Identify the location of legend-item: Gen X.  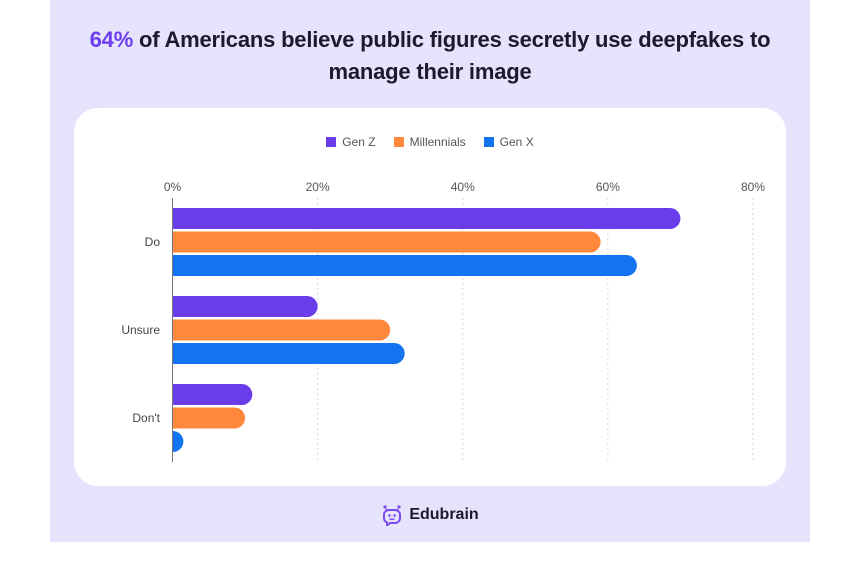
(508, 142).